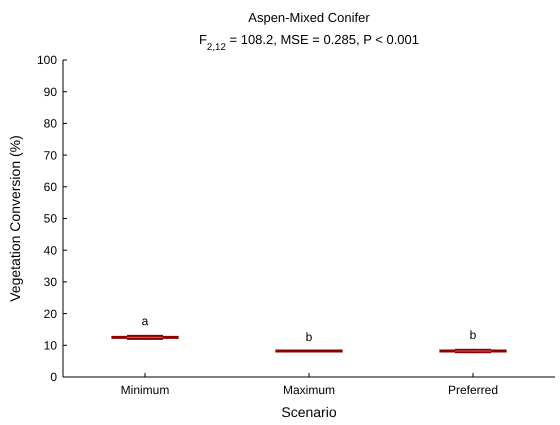 Image resolution: width=560 pixels, height=425 pixels. Describe the element at coordinates (51, 91) in the screenshot. I see `y-tick-label: 90` at that location.